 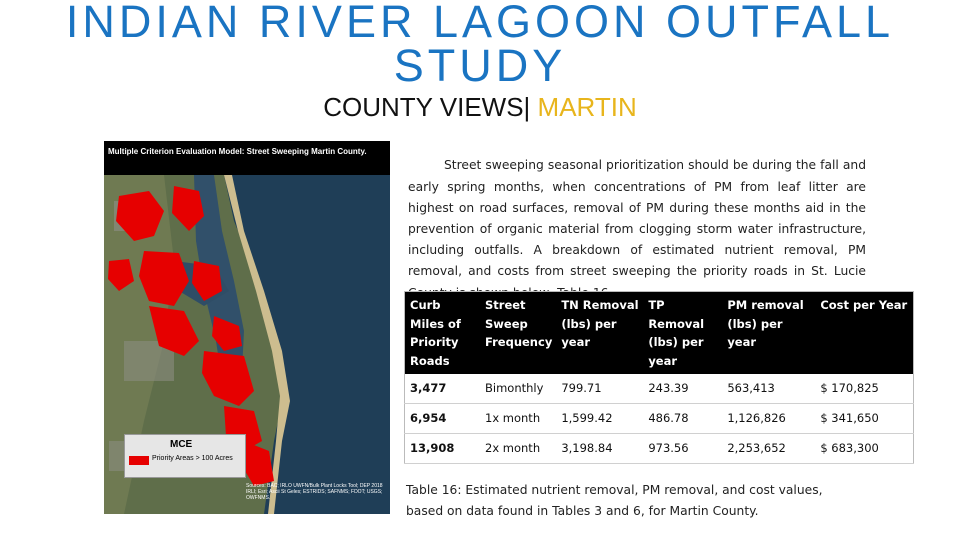 I want to click on col-header-pm-removal: PM removal (lbs) per year, so click(x=769, y=332).